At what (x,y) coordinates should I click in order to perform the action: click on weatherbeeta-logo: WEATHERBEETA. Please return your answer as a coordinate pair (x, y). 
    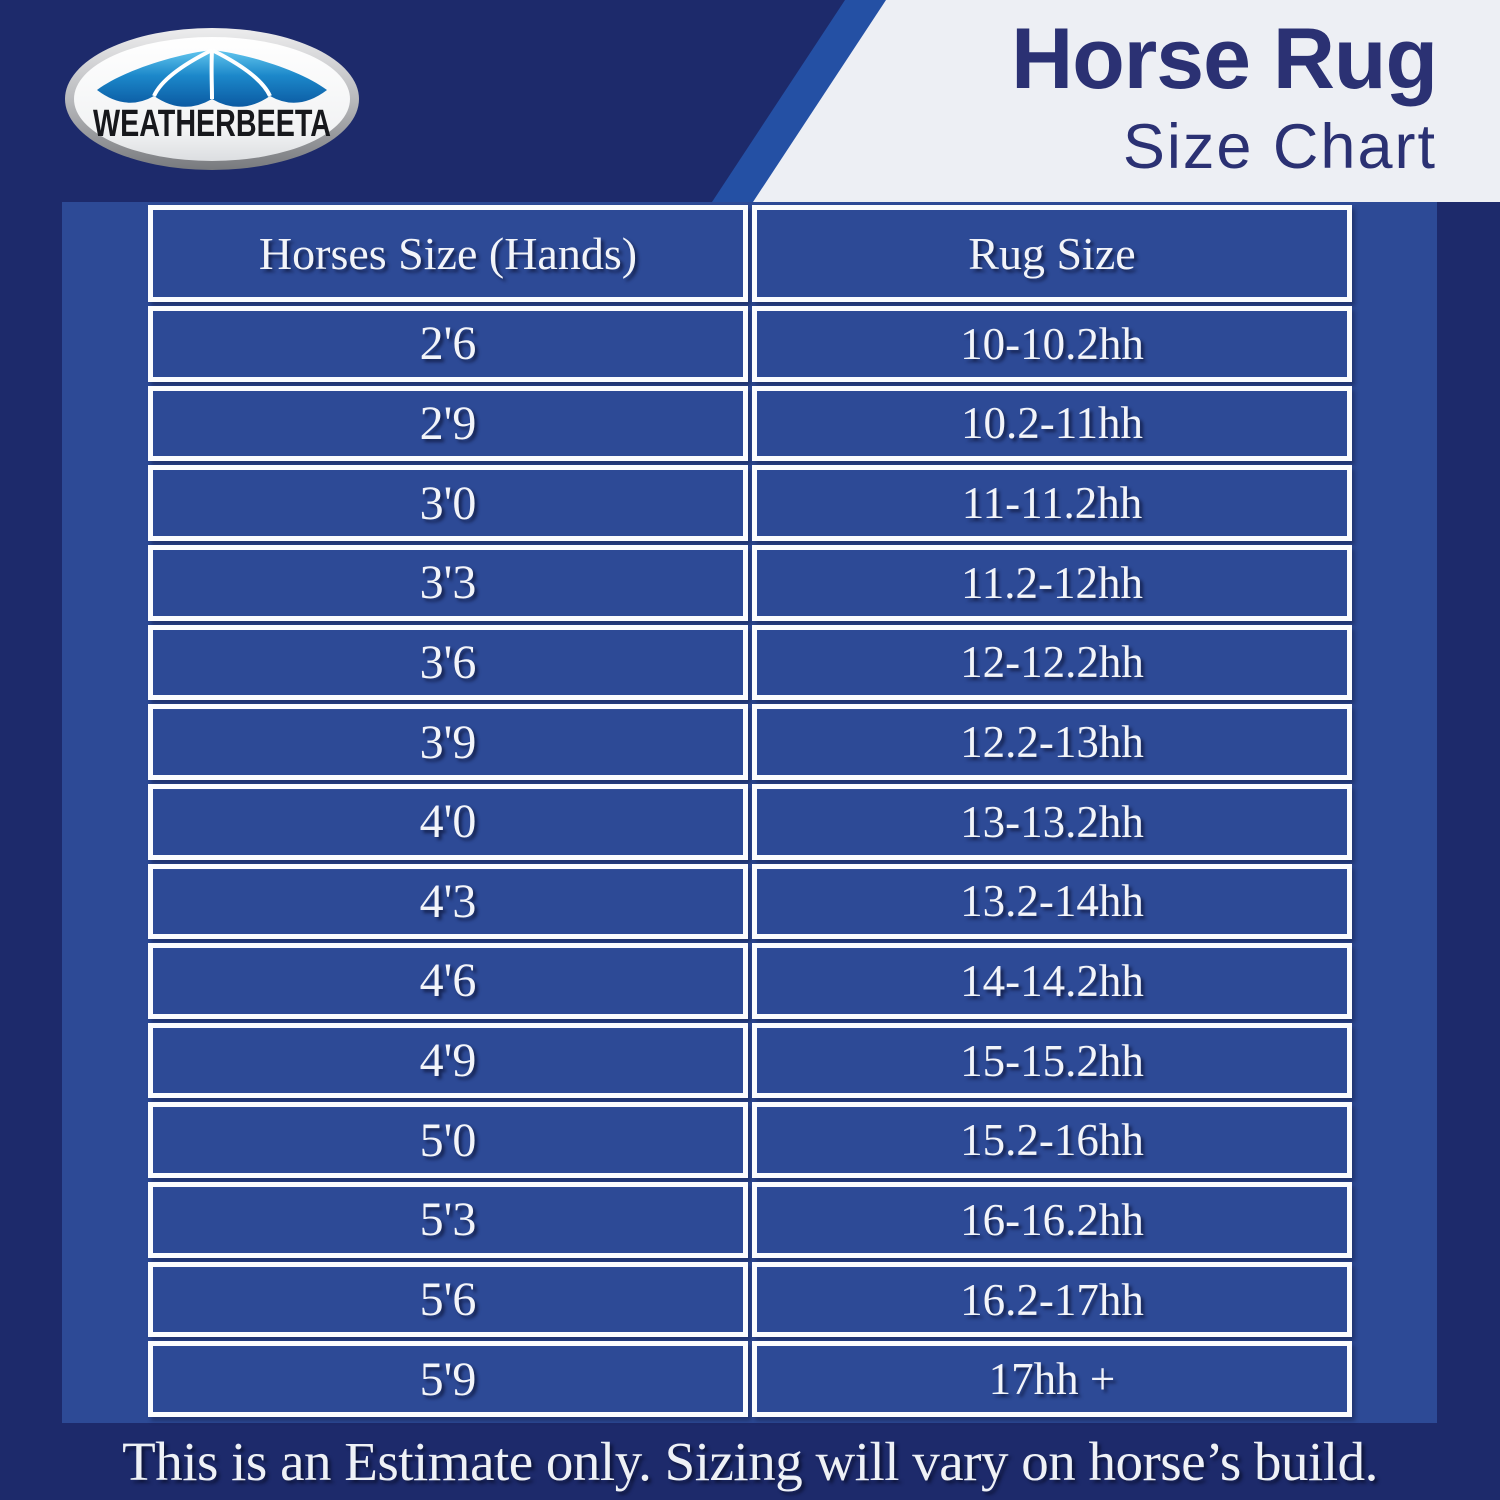
    Looking at the image, I should click on (212, 99).